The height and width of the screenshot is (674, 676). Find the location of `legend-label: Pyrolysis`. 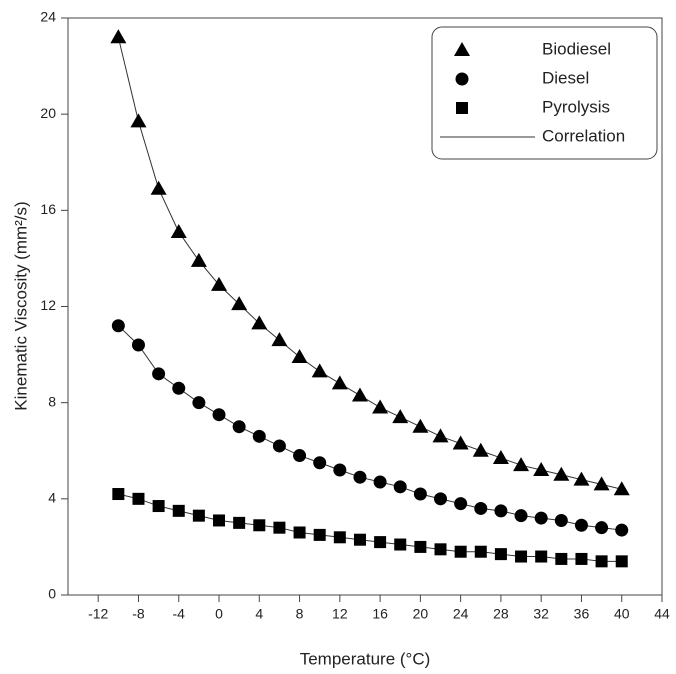

legend-label: Pyrolysis is located at coordinates (576, 106).